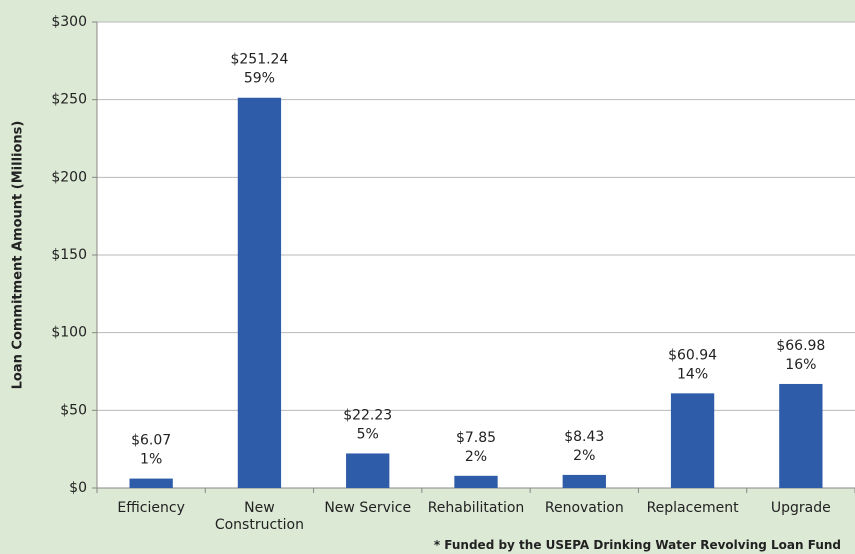 This screenshot has width=855, height=554. I want to click on y-tick-label: $0, so click(78, 488).